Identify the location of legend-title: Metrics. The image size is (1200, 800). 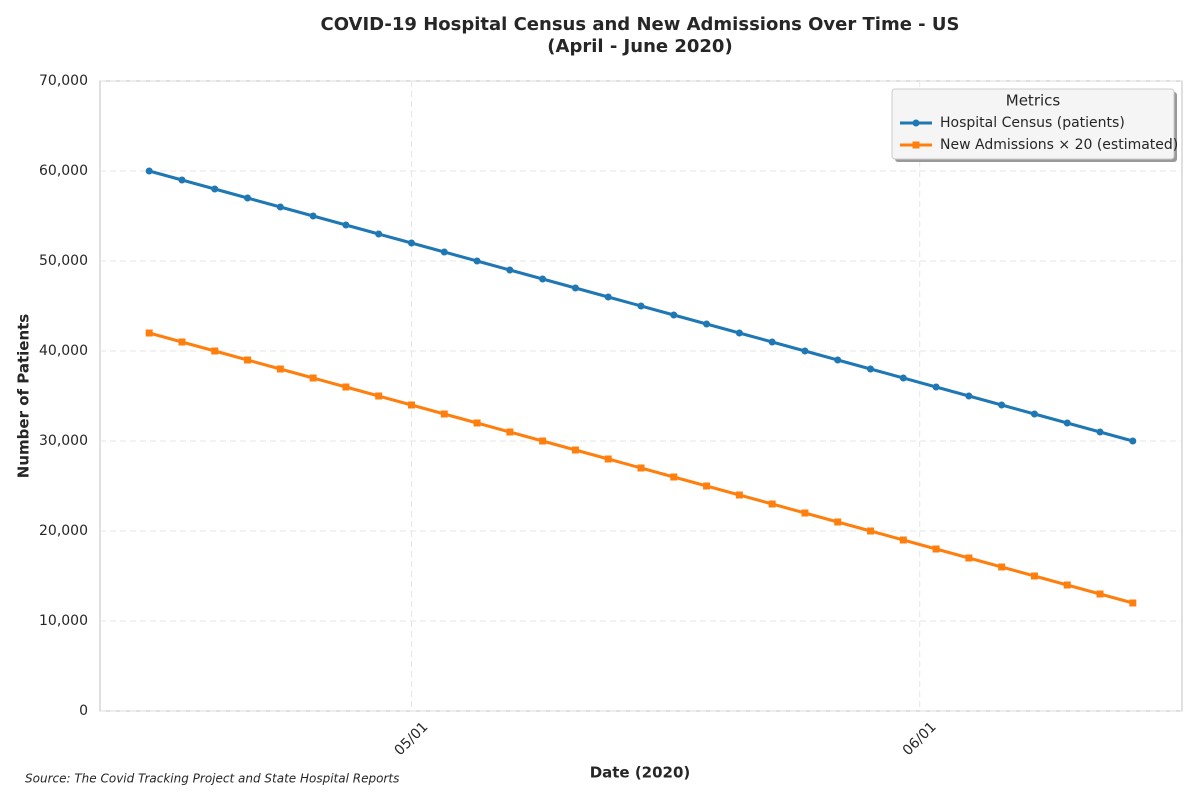
(1033, 101).